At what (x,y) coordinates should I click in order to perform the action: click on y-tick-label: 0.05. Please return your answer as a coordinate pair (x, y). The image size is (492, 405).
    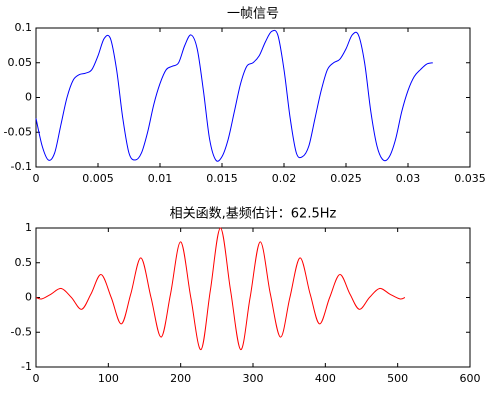
    Looking at the image, I should click on (20, 62).